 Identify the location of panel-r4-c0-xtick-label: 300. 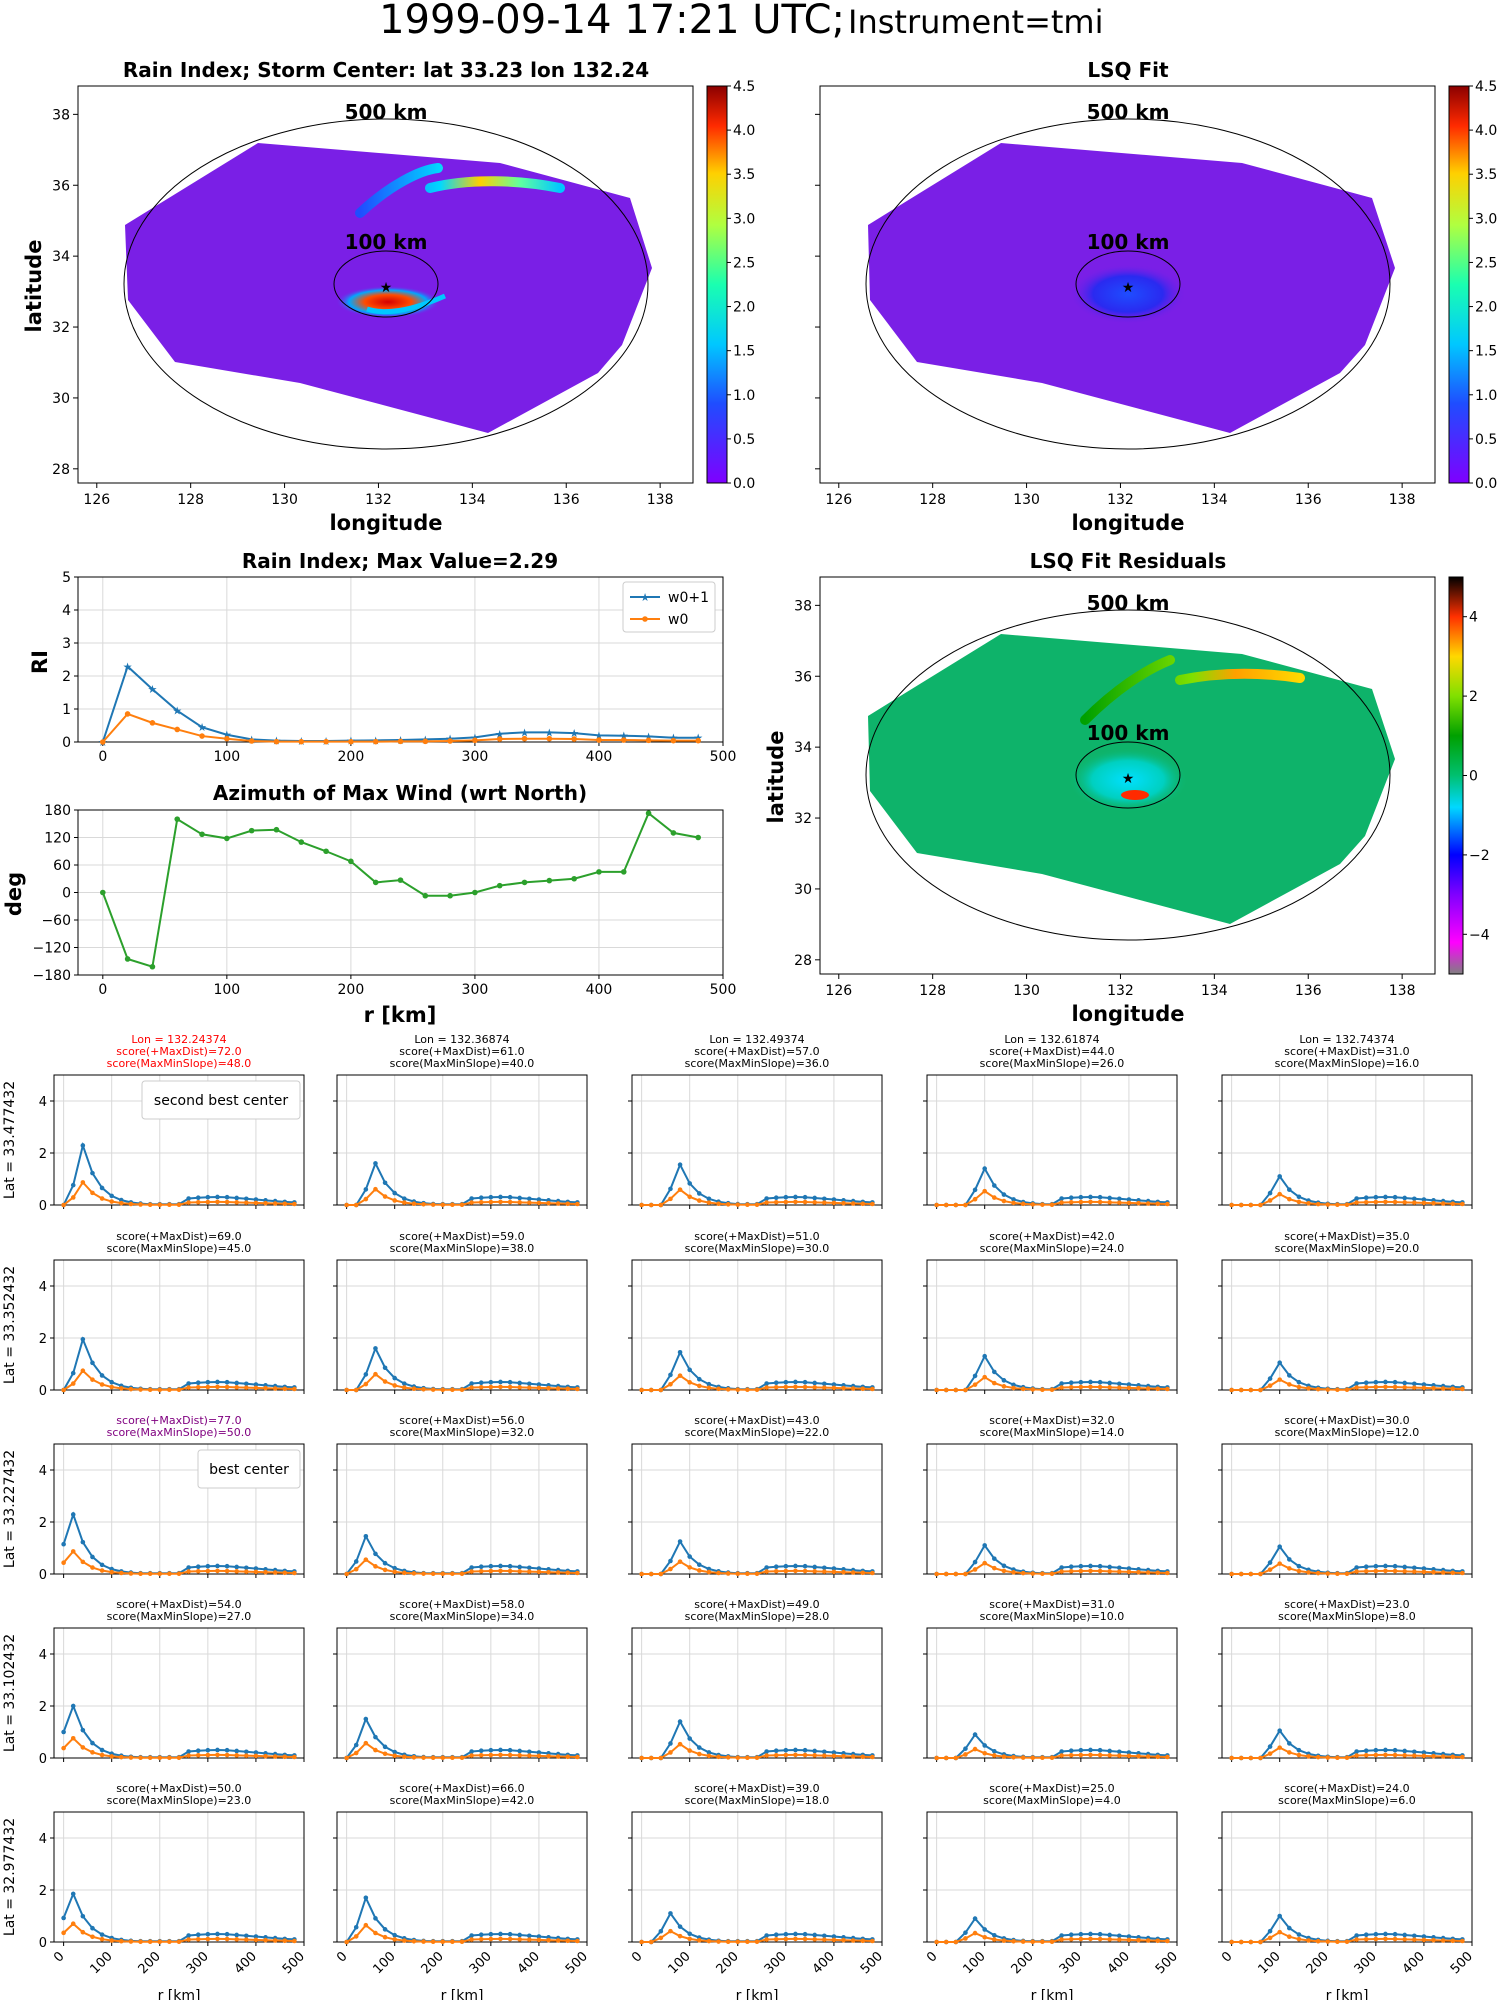
(198, 1963).